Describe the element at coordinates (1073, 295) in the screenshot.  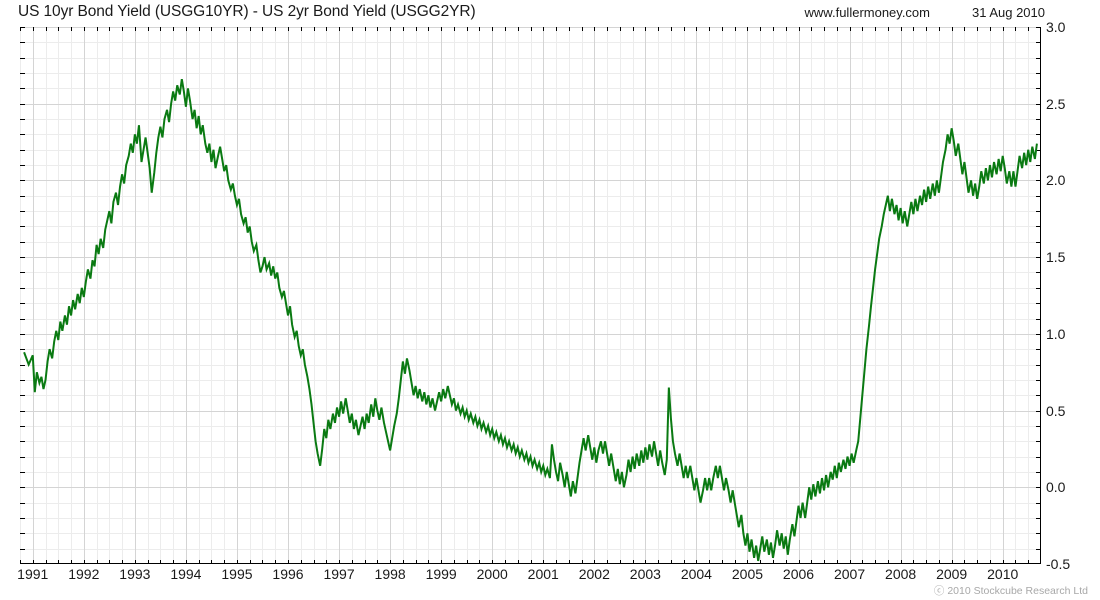
I see `y-axis: 3.0 2.5 2.0 1.5 1.0 0.5 0.0 -0.5` at that location.